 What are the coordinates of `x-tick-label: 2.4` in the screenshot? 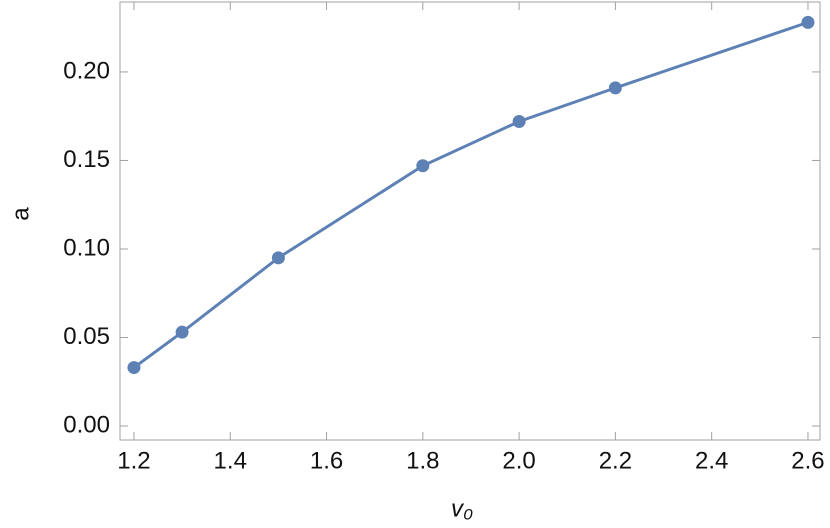 It's located at (711, 460).